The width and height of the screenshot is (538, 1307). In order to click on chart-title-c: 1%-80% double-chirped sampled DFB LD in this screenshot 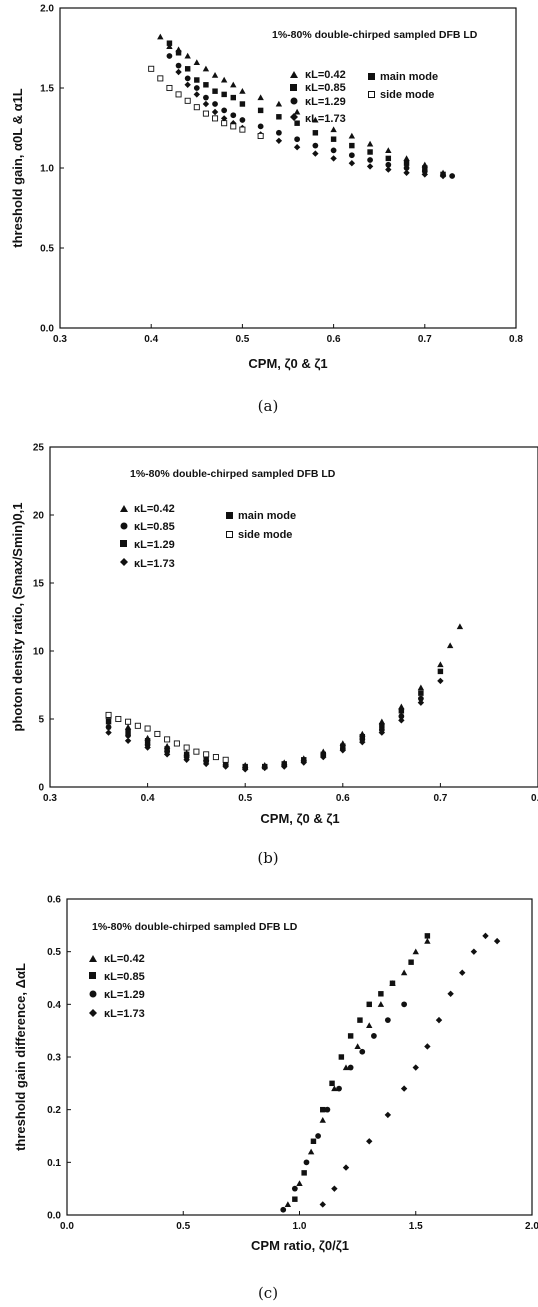, I will do `click(195, 927)`.